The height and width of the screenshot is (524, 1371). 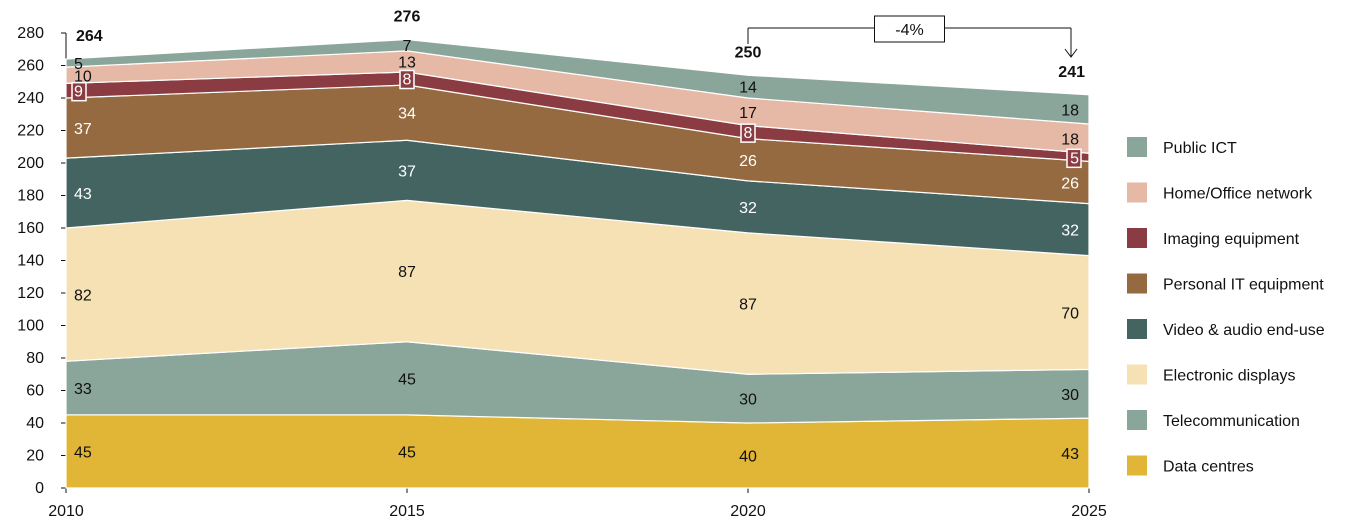 I want to click on segment-label: 7, so click(x=407, y=46).